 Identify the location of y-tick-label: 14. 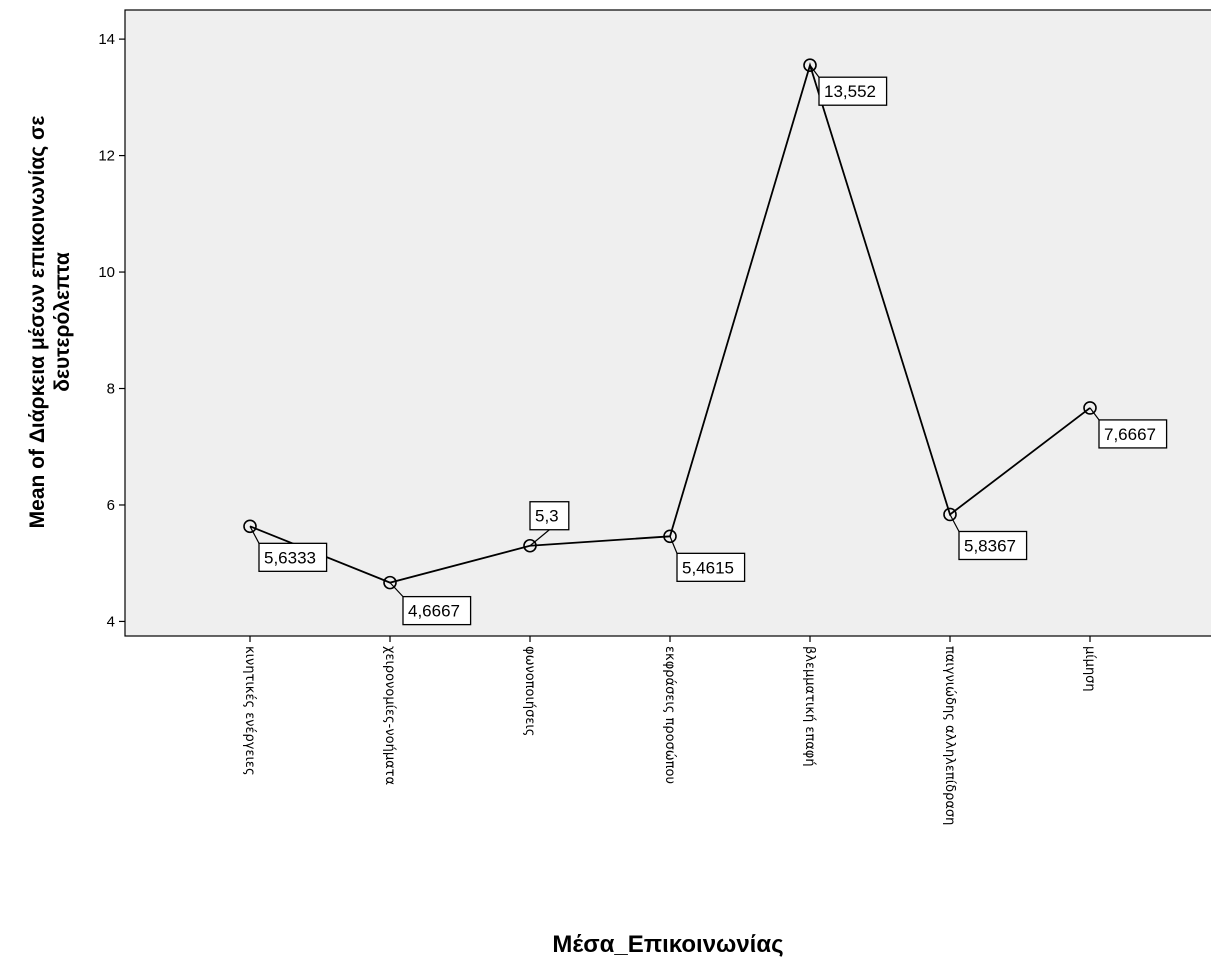
(106, 39).